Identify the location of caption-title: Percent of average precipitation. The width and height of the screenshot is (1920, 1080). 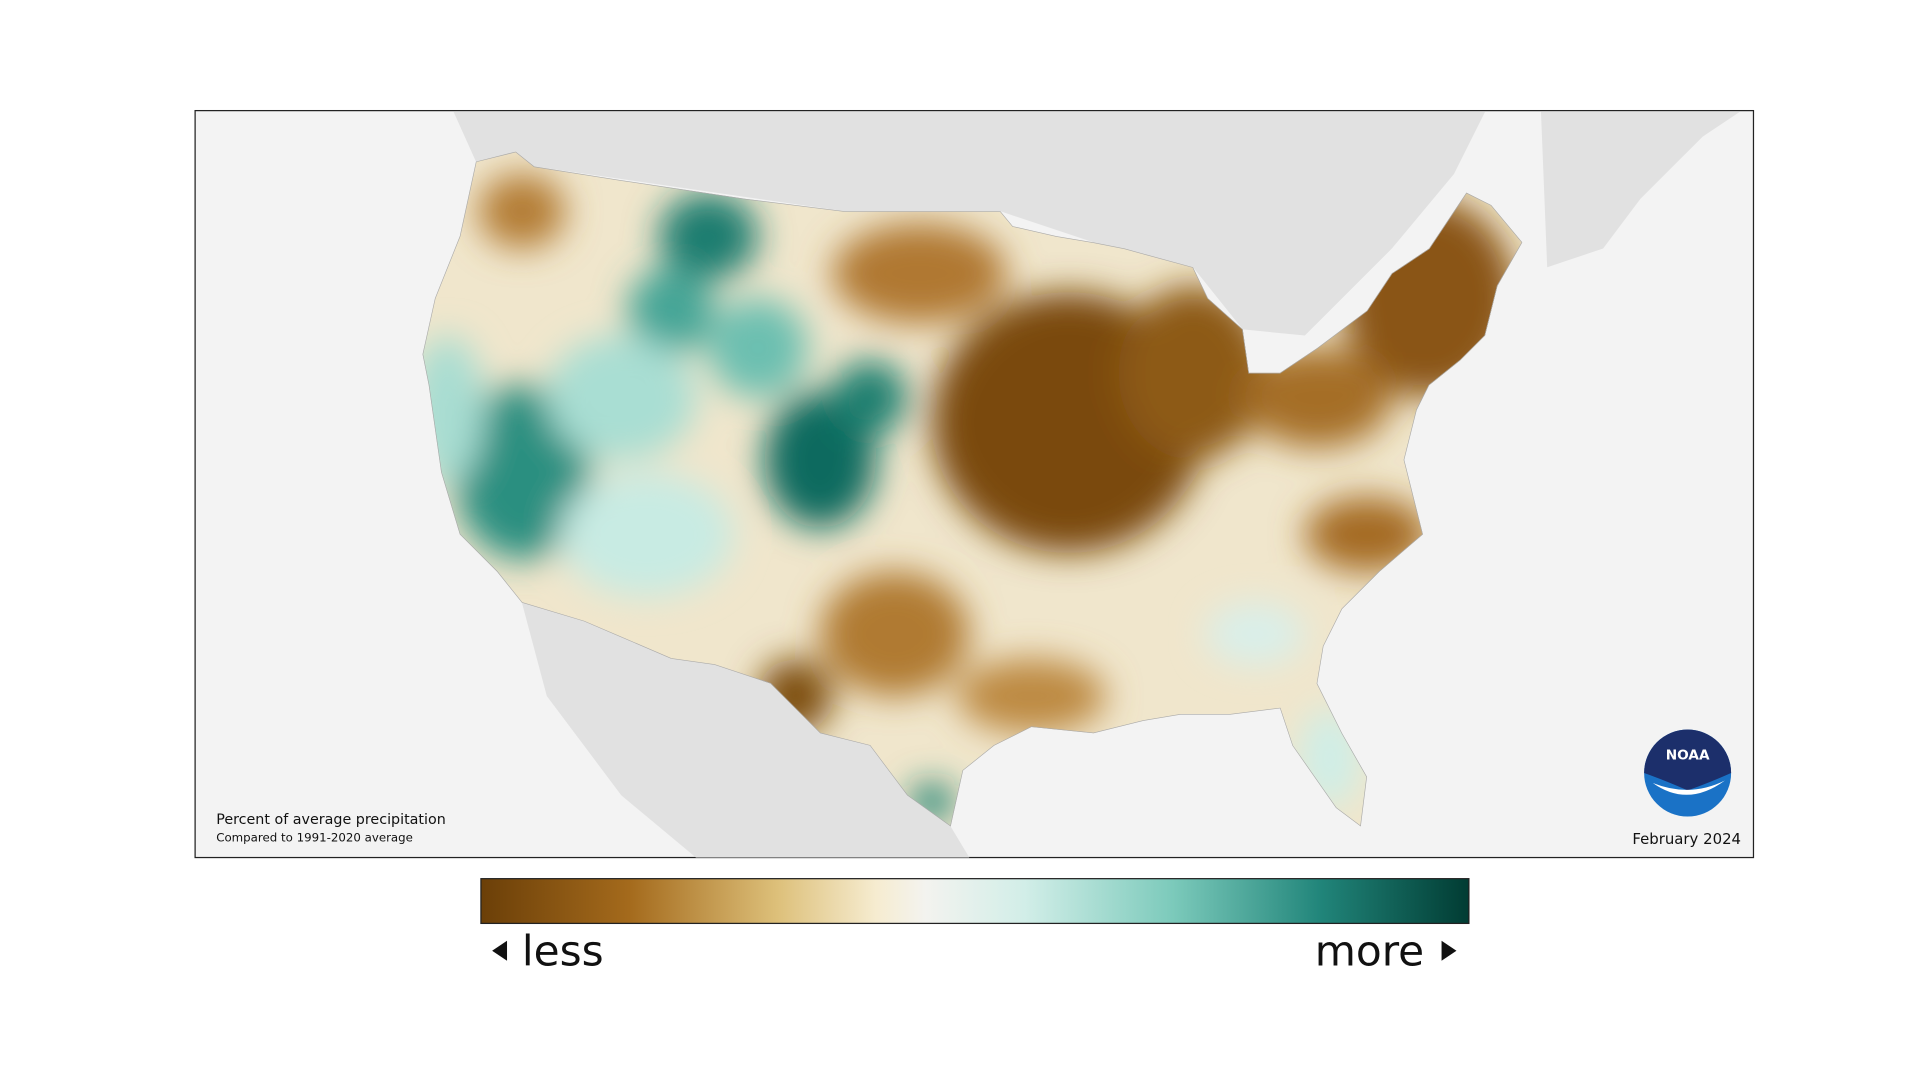
(331, 820).